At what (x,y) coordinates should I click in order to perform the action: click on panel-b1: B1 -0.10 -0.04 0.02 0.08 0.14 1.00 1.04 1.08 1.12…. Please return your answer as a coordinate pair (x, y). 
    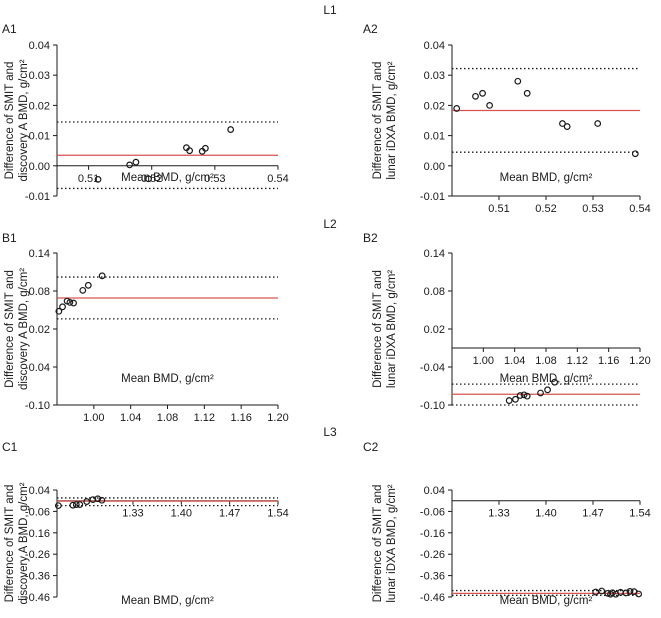
    Looking at the image, I should click on (145, 327).